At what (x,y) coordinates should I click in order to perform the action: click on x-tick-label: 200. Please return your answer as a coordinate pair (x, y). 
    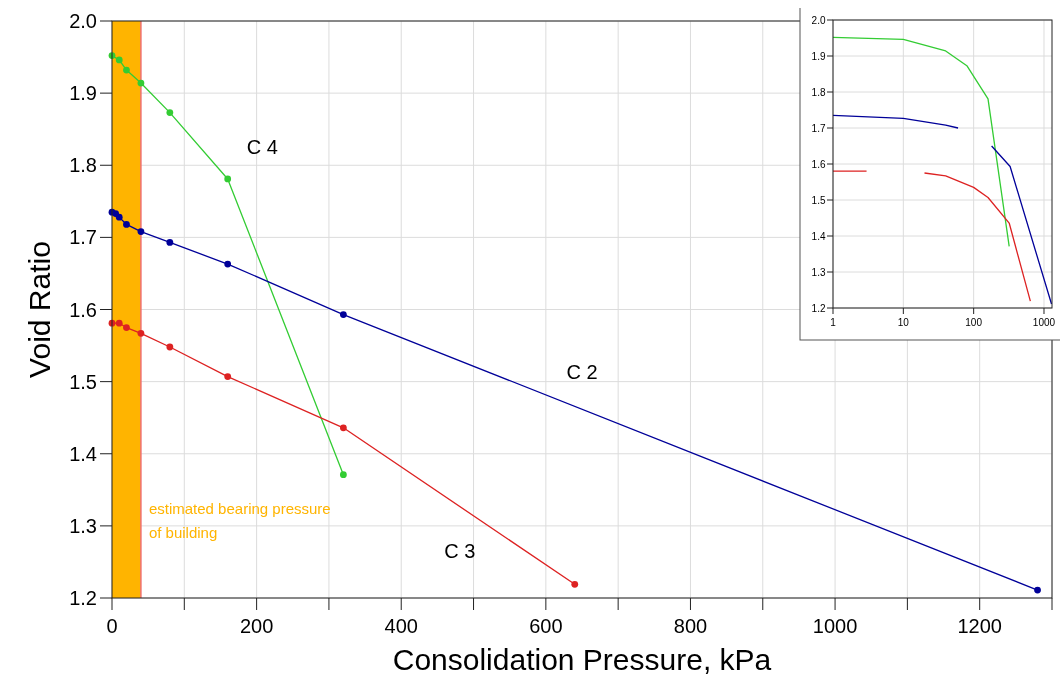
    Looking at the image, I should click on (256, 626).